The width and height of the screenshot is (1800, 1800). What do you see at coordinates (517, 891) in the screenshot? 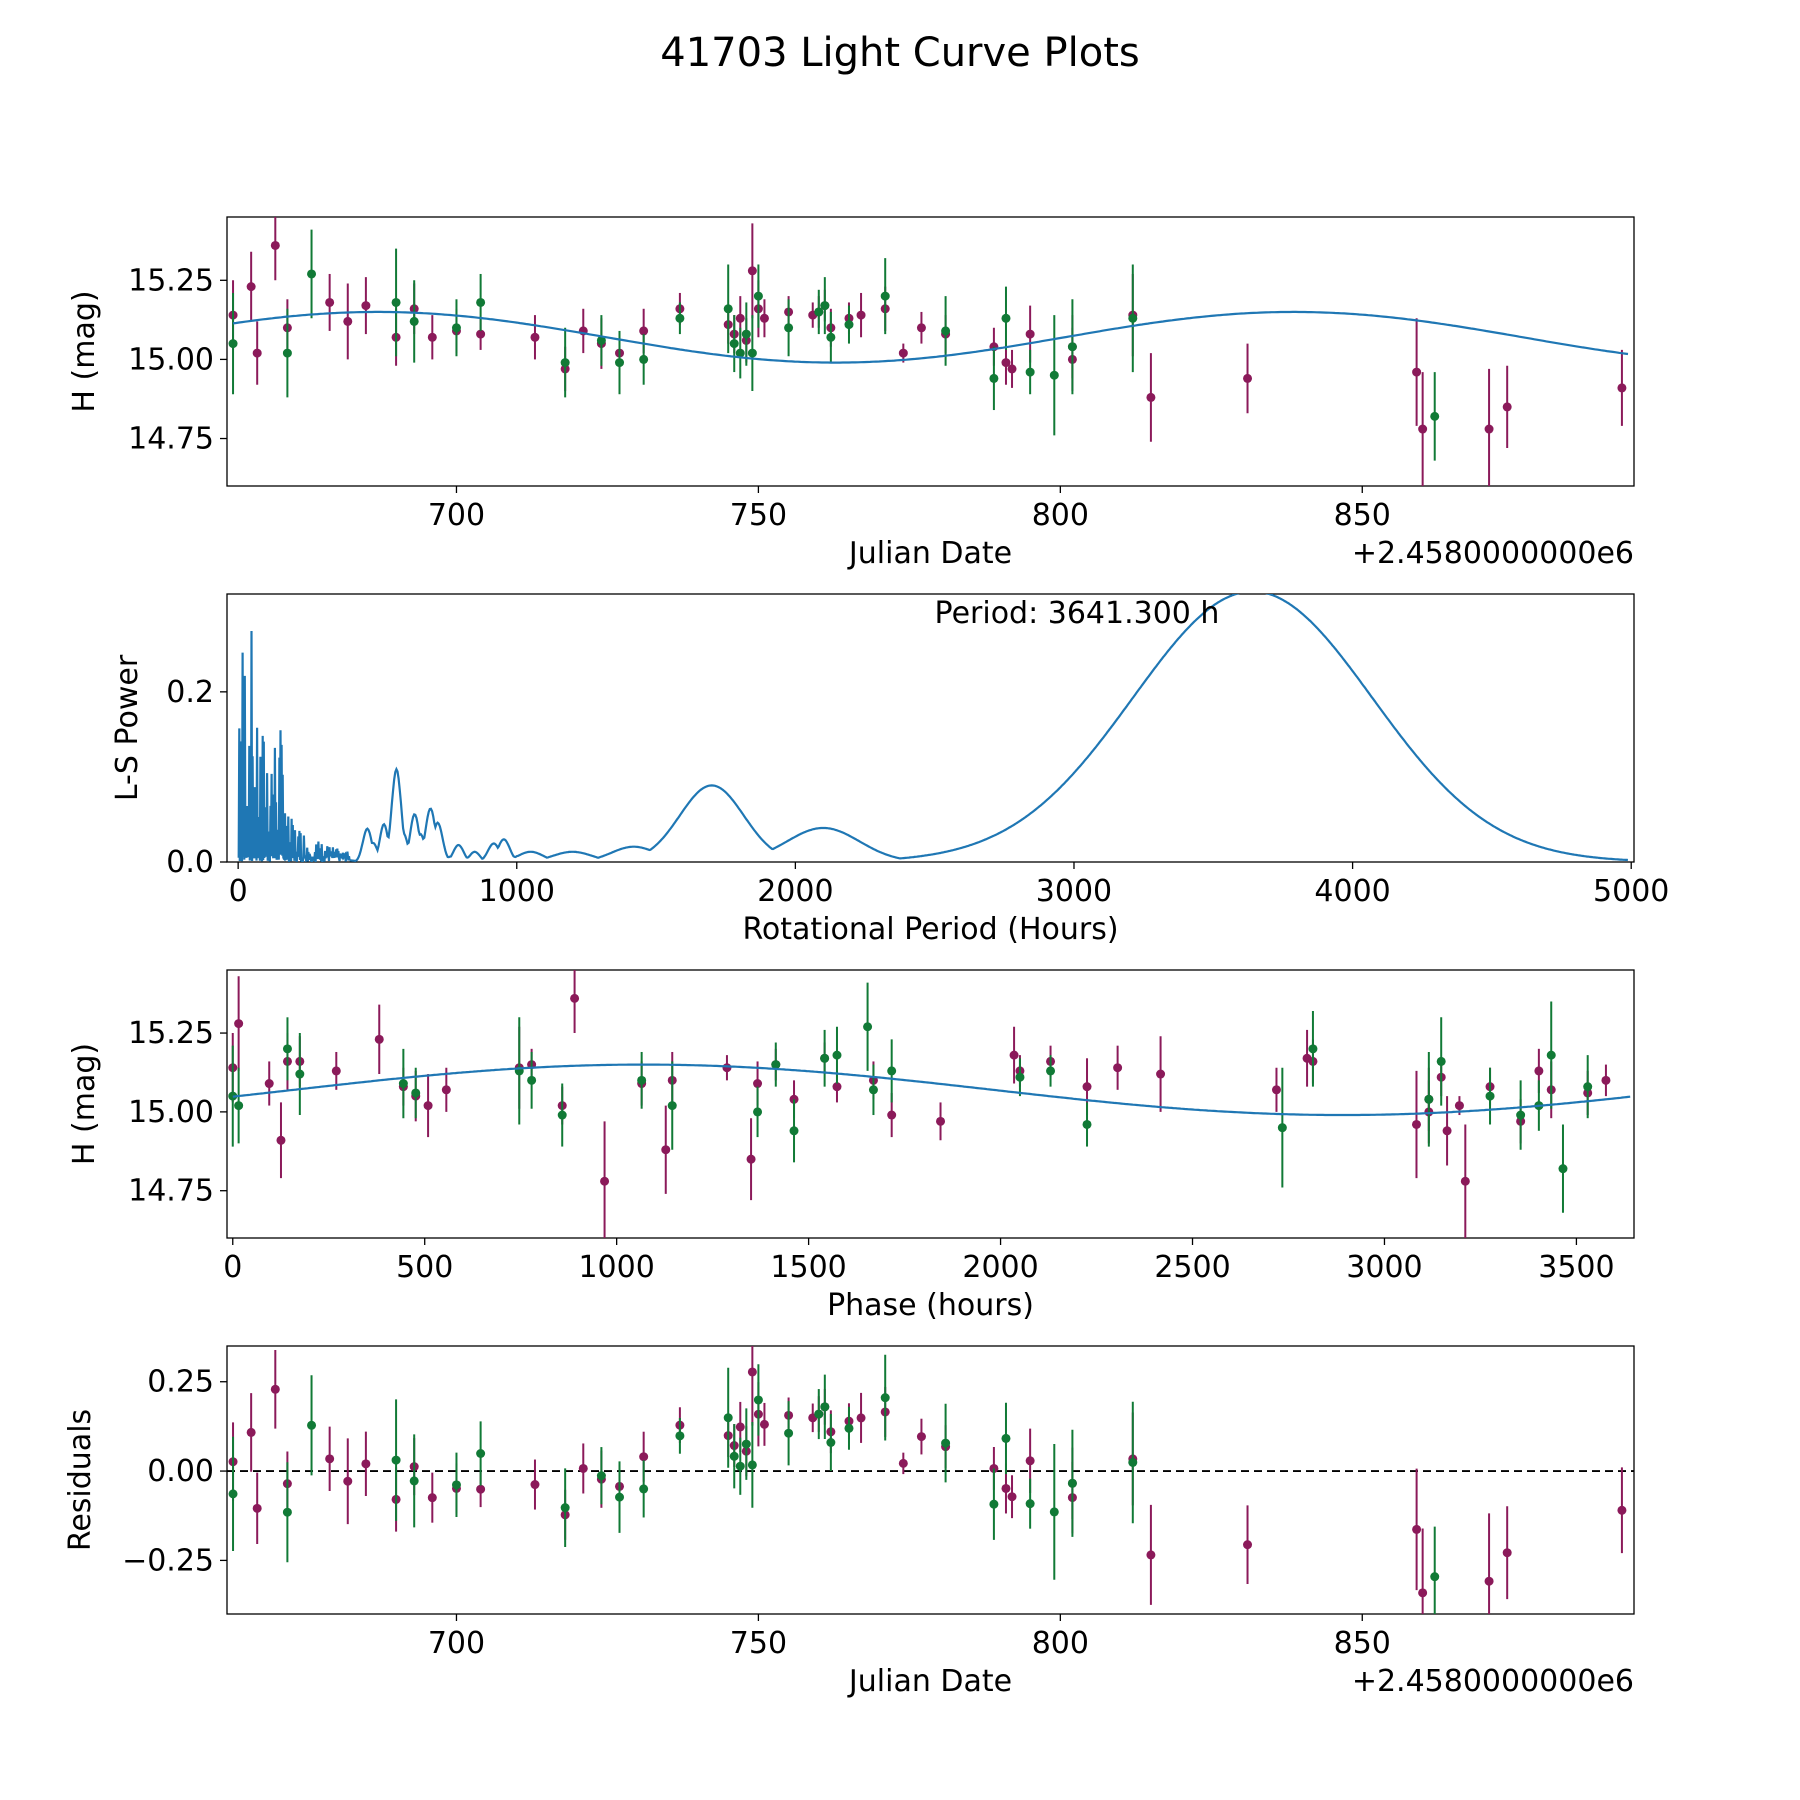
I see `x-tick-label: 1000` at bounding box center [517, 891].